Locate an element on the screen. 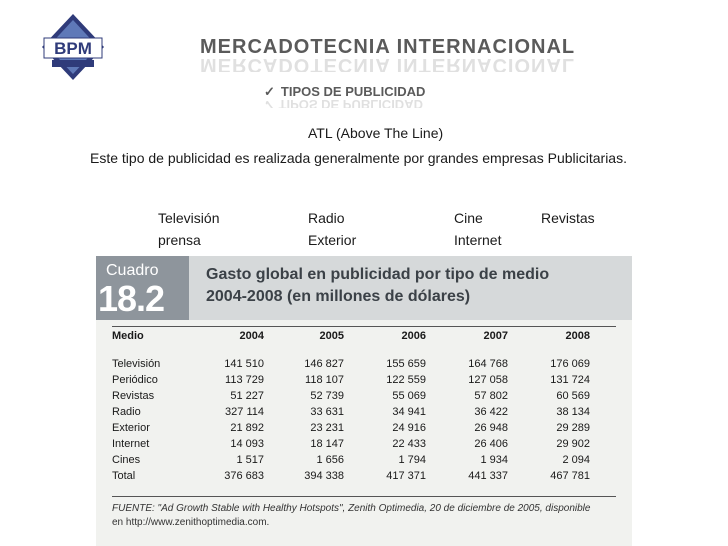  table-cell: 155 659 is located at coordinates (406, 364).